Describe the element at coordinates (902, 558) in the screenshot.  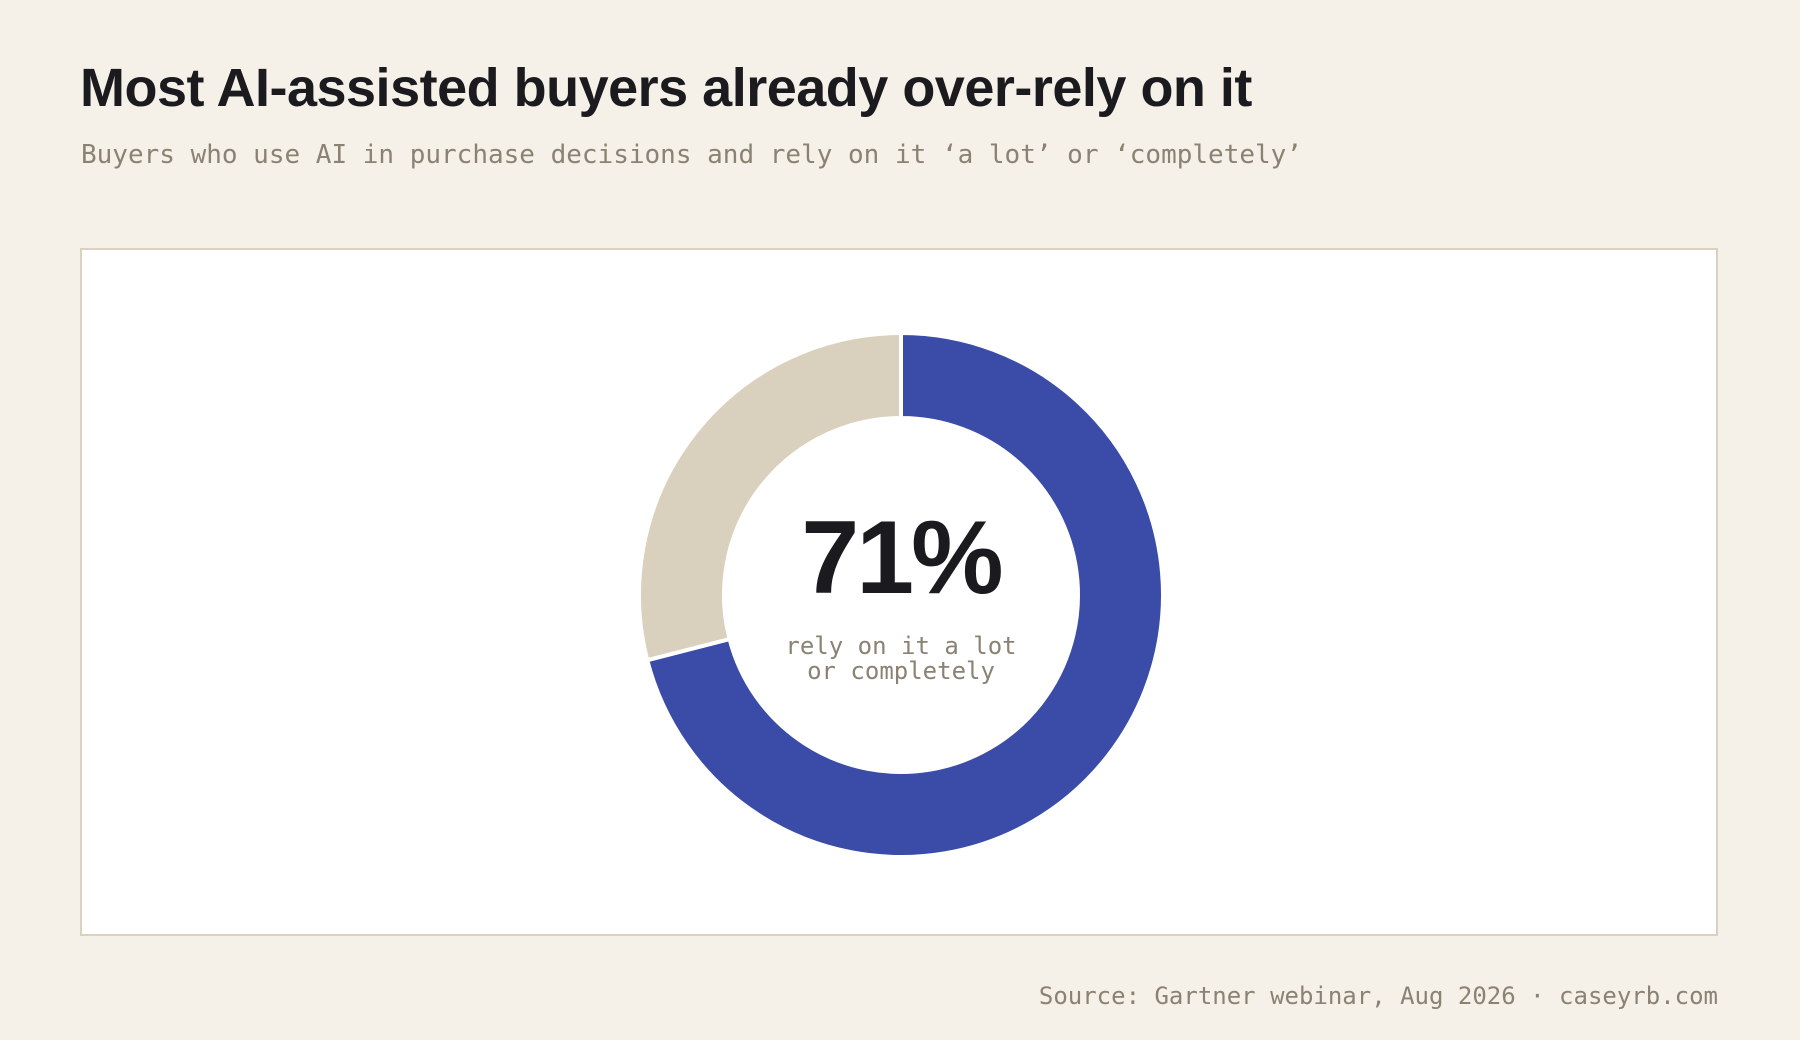
I see `donut-center-value: 71%` at that location.